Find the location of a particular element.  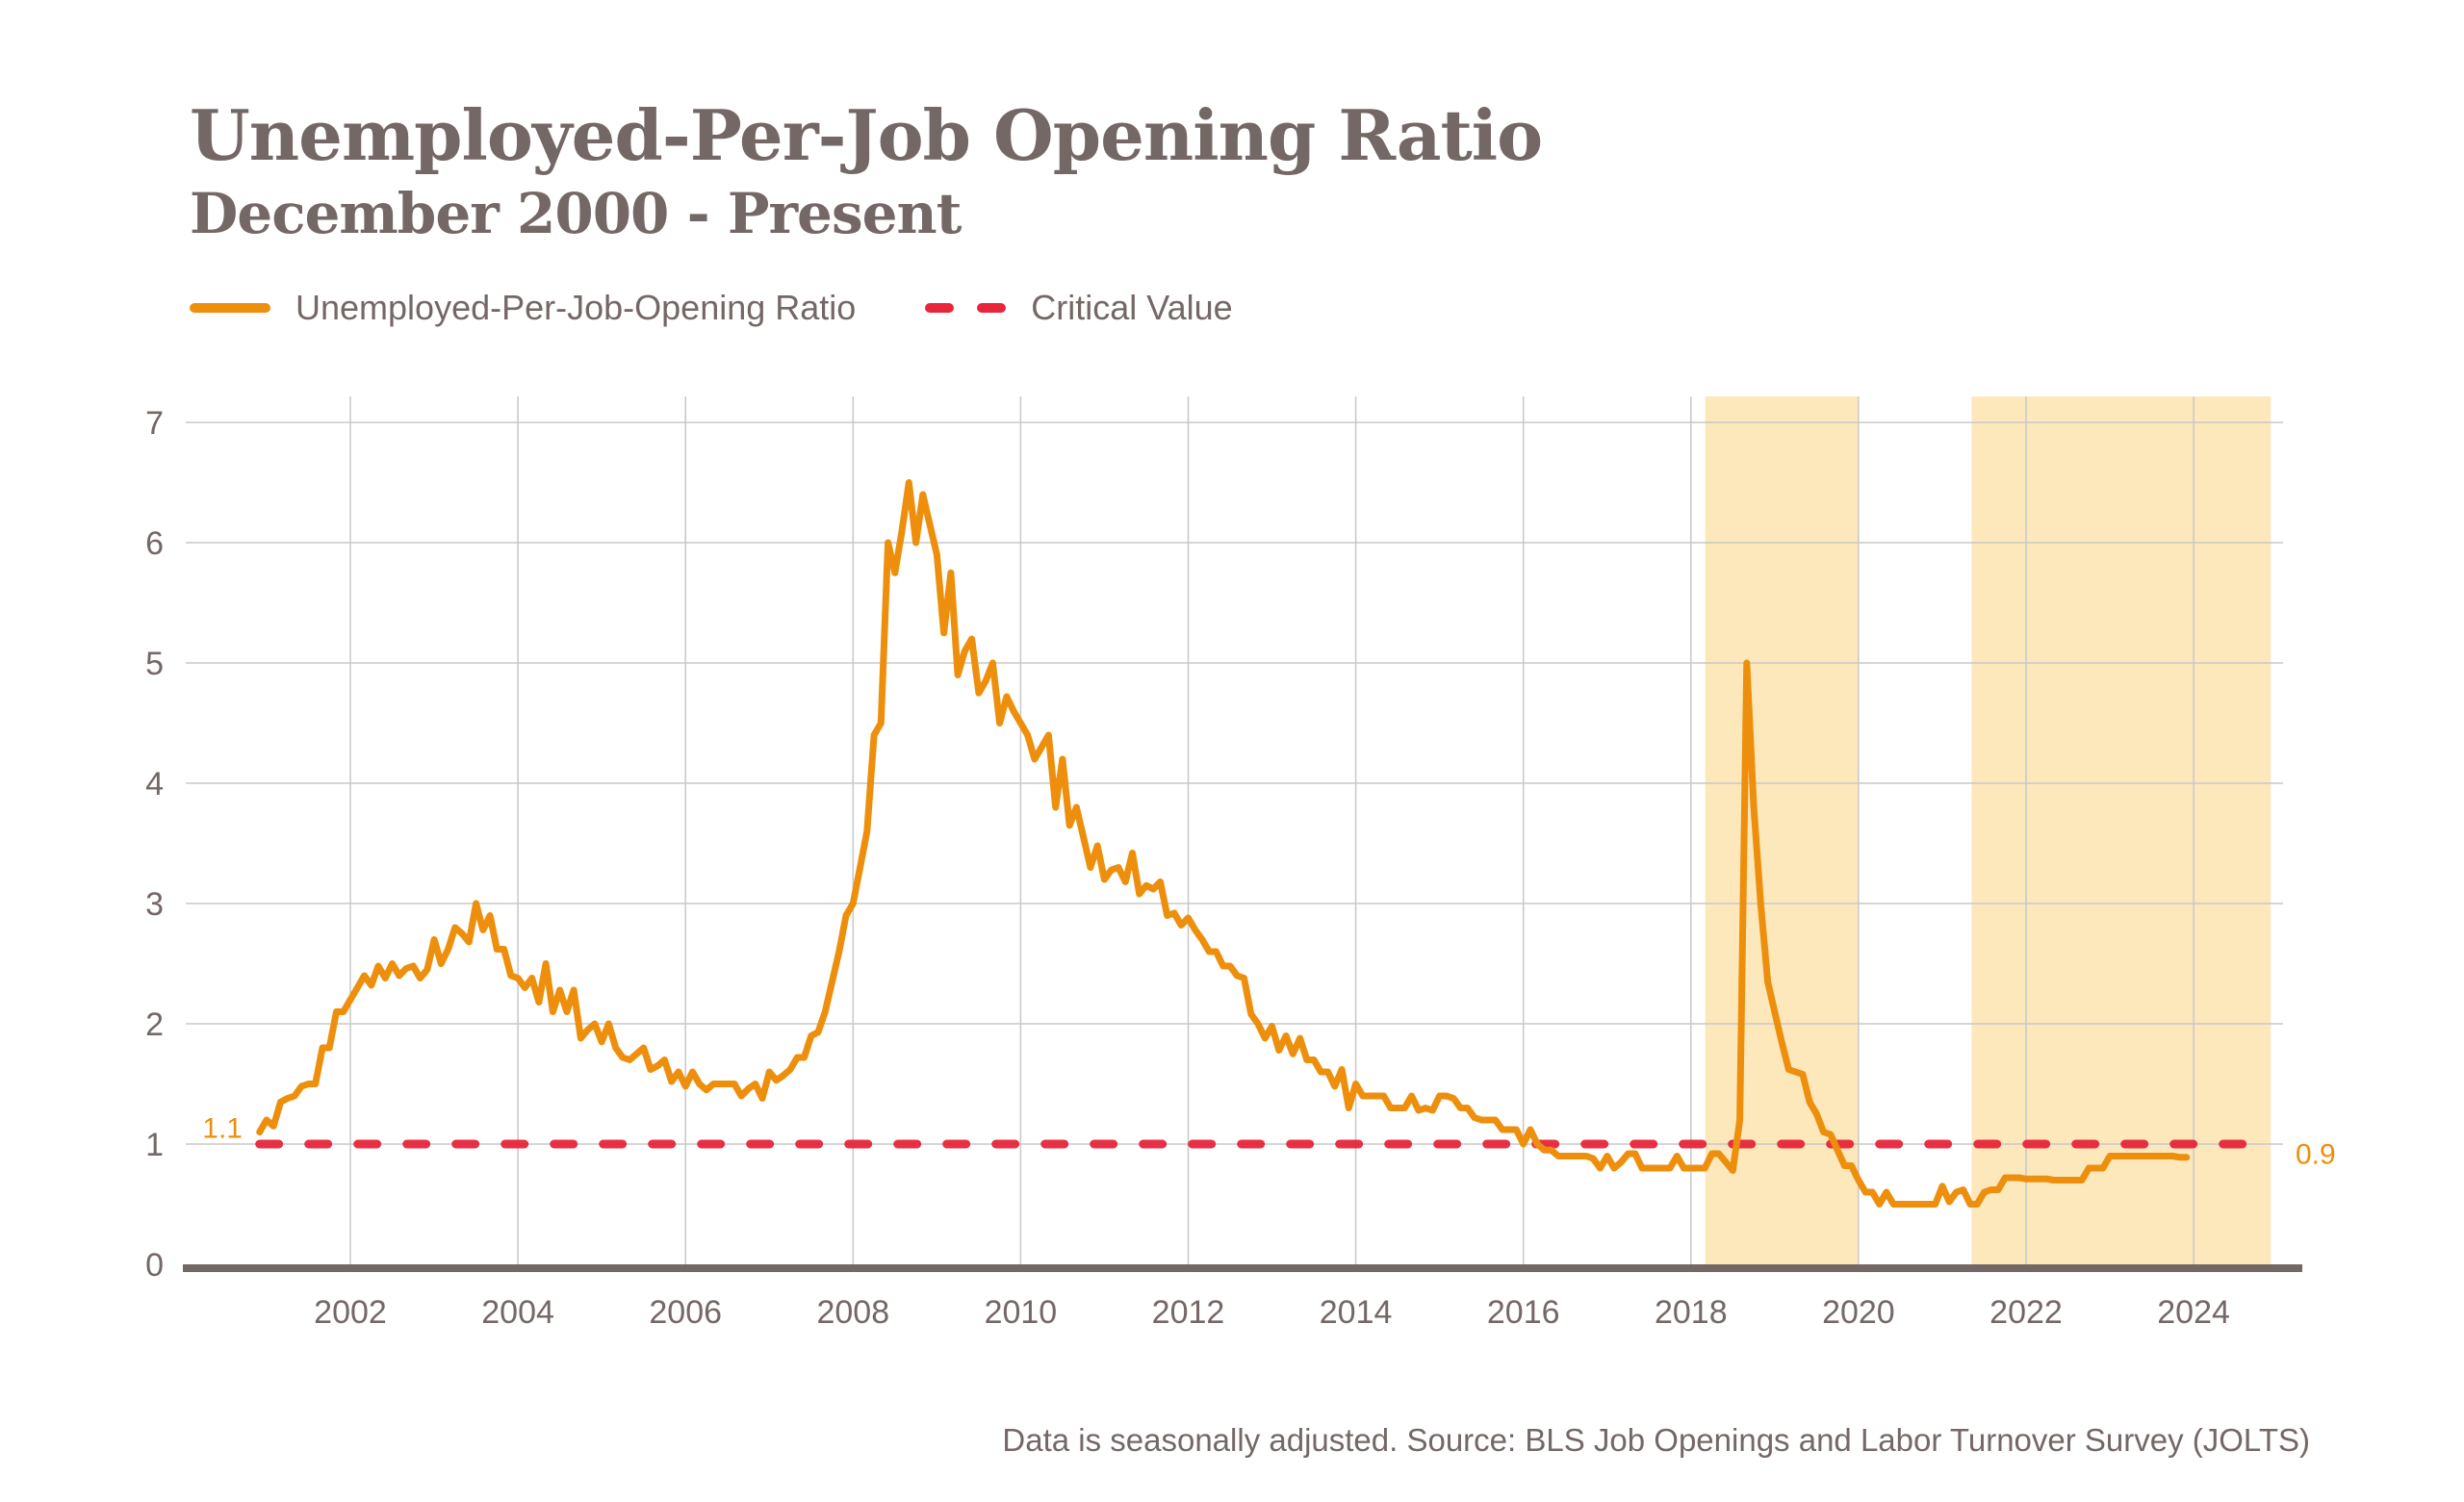

x-tick-label: 2006 is located at coordinates (685, 1312).